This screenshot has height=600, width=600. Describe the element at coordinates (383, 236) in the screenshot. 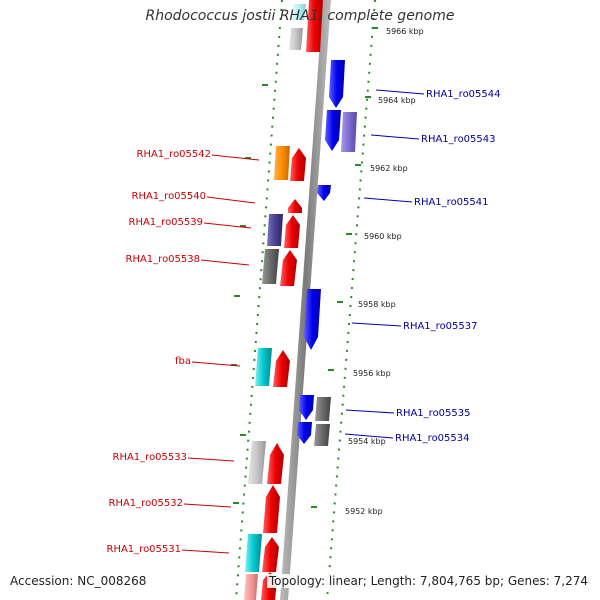

I see `kbp-label: 5960 kbp` at that location.